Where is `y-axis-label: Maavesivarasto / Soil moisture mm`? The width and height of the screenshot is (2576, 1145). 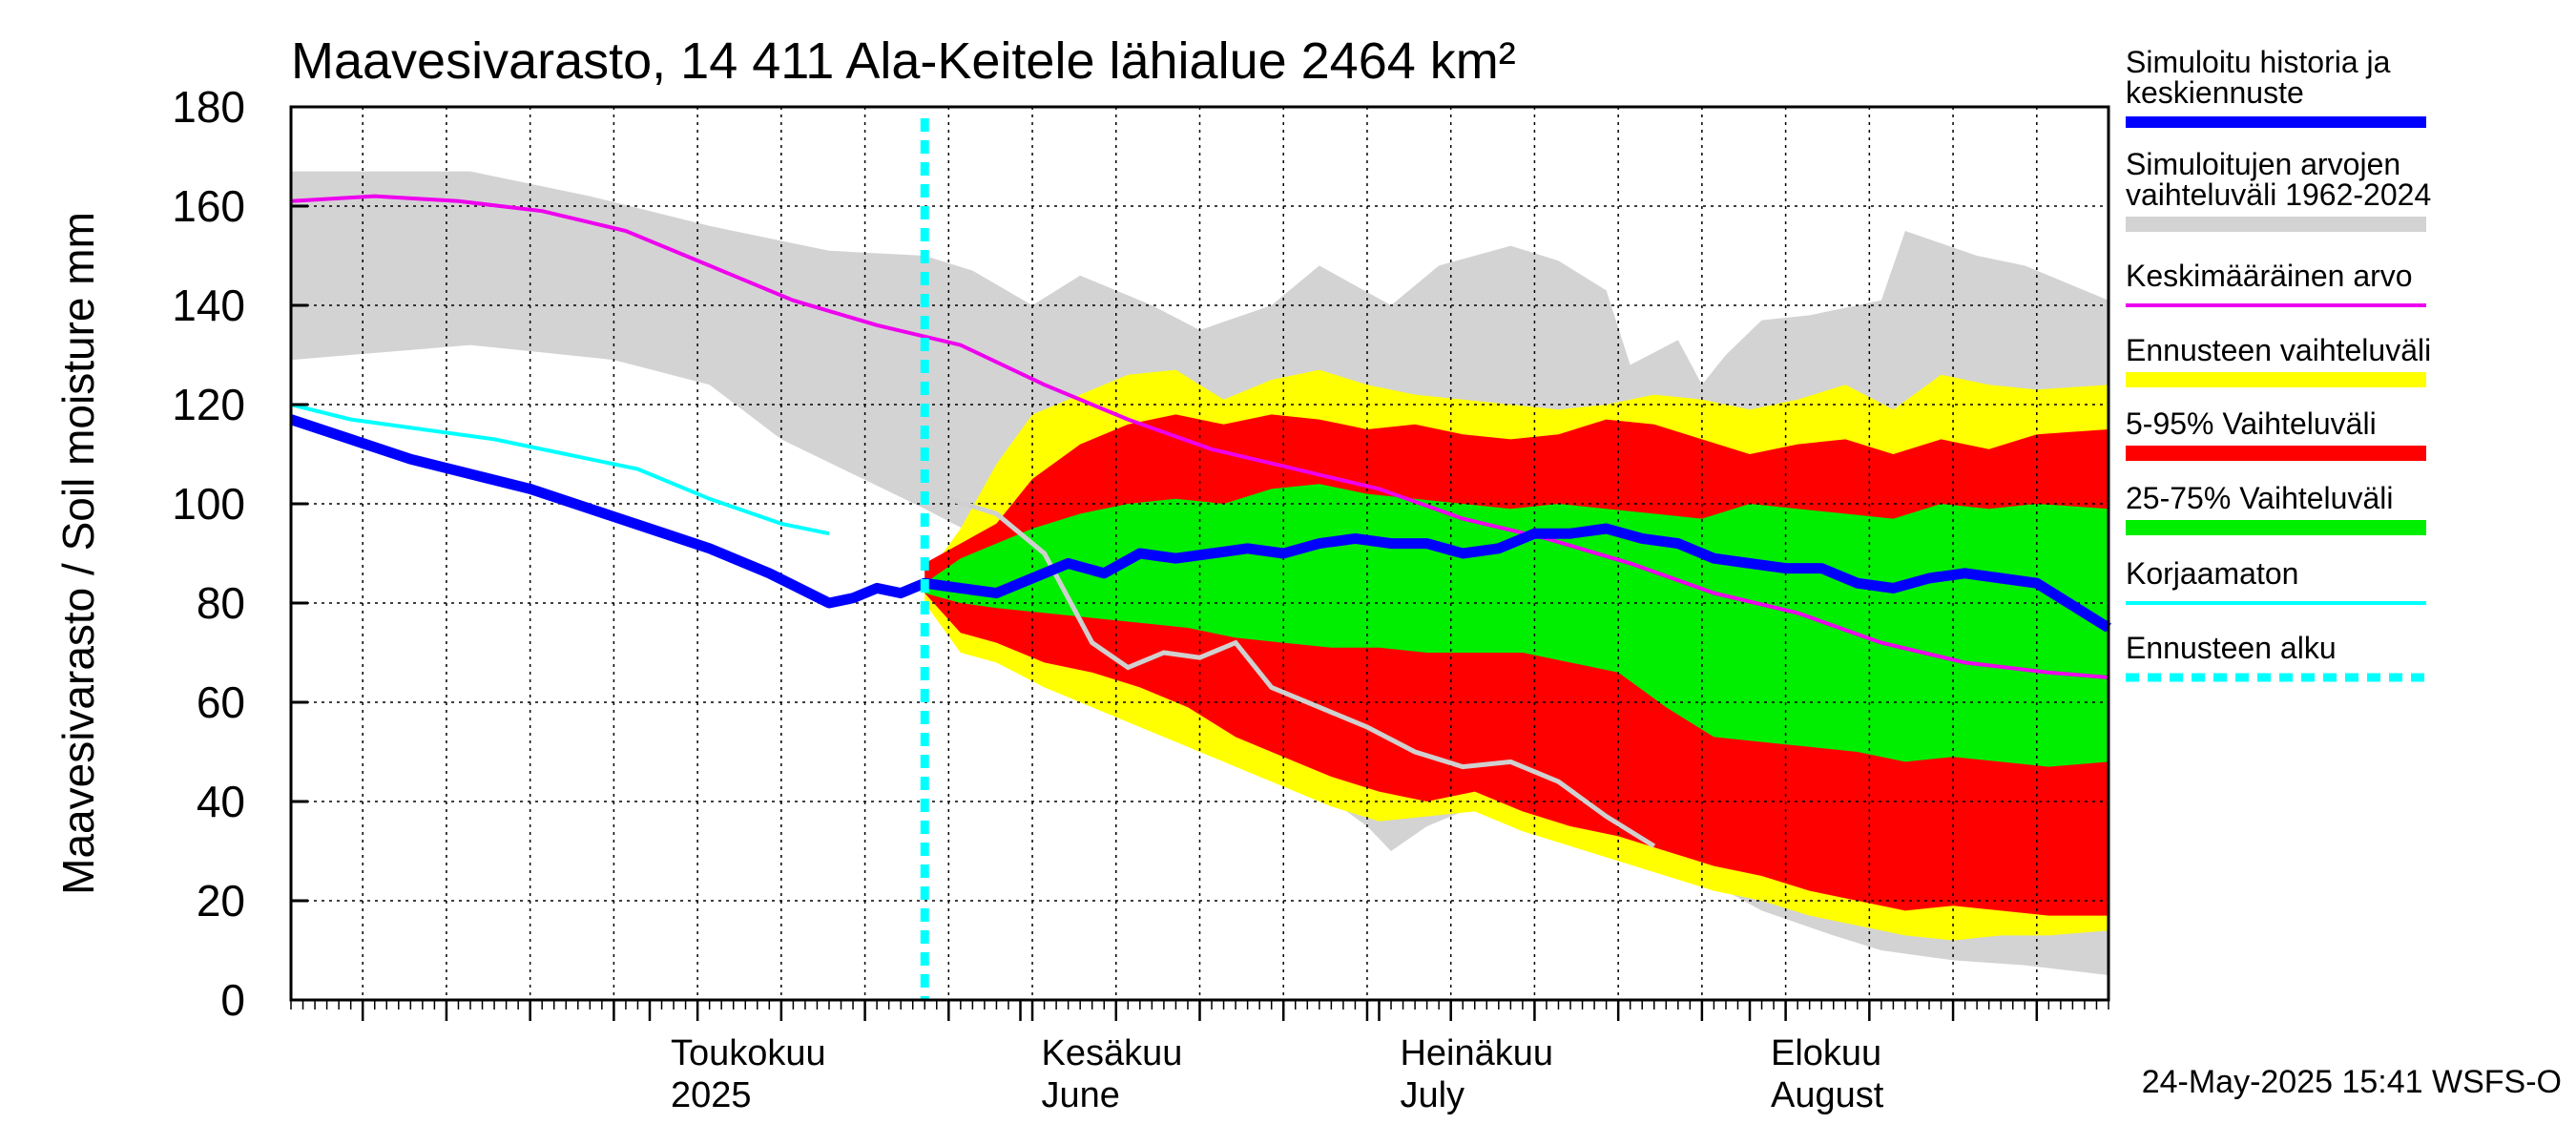
y-axis-label: Maavesivarasto / Soil moisture mm is located at coordinates (78, 553).